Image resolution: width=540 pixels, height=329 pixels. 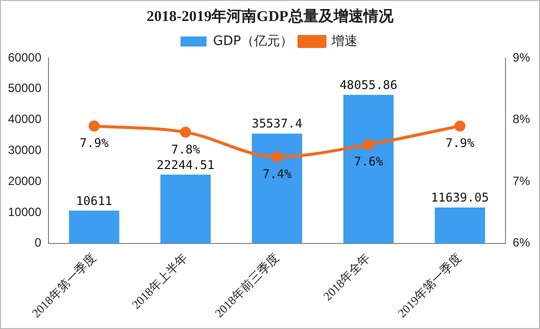 I want to click on data-label: 7.6%, so click(x=369, y=161).